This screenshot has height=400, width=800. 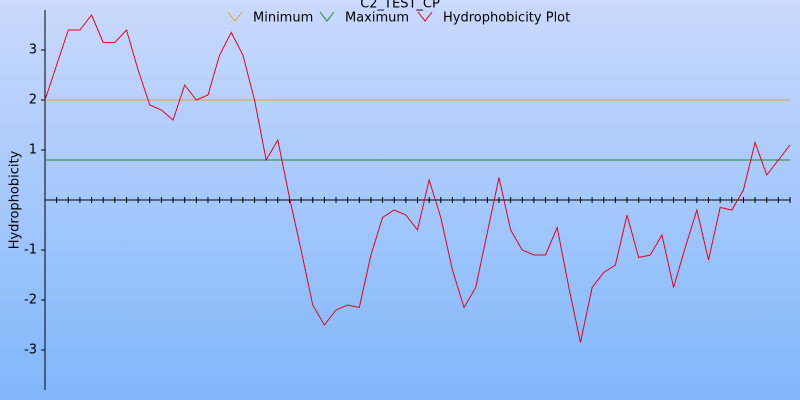 I want to click on chart-title: C2_TEST_CP, so click(x=400, y=6).